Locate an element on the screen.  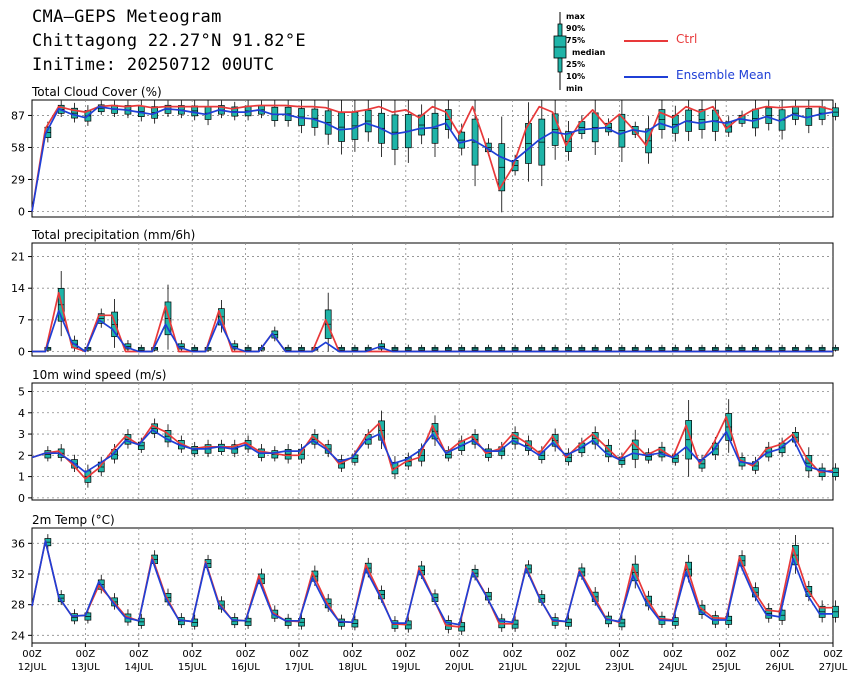
x-tick-label-date: 27JUL is located at coordinates (833, 667).